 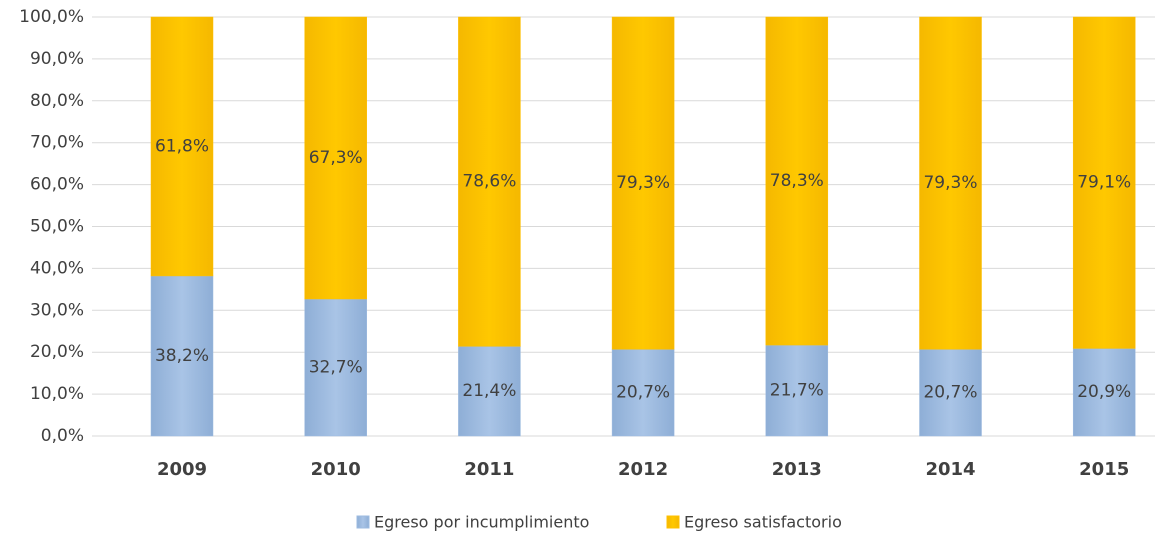 I want to click on value-label: 78,3%, so click(x=797, y=181).